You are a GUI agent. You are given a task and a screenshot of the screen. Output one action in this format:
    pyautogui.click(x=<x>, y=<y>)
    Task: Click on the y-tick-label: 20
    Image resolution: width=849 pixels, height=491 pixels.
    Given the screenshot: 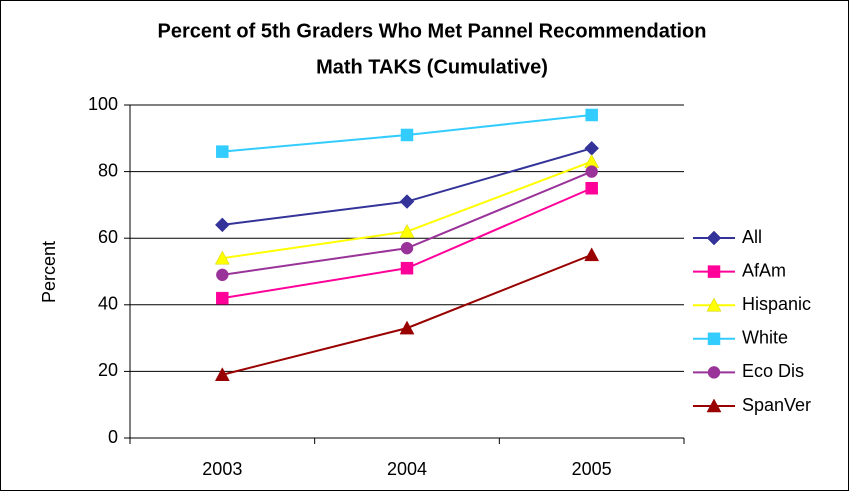 What is the action you would take?
    pyautogui.click(x=108, y=370)
    